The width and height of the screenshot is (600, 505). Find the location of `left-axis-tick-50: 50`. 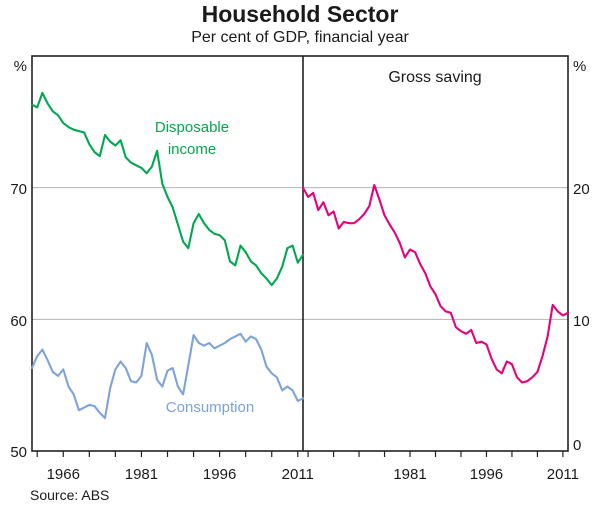

left-axis-tick-50: 50 is located at coordinates (18, 452).